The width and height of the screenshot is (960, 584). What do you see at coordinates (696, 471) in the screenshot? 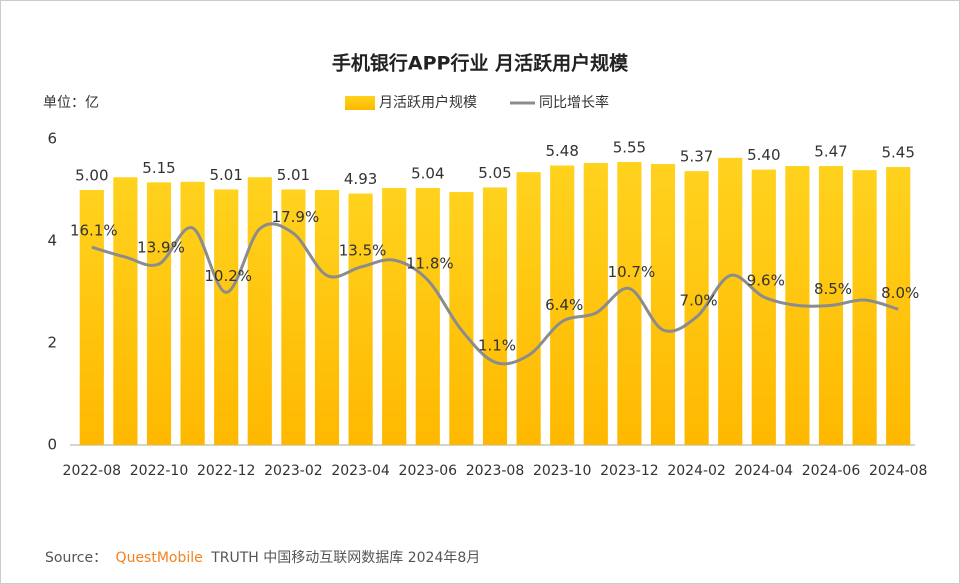
I see `x-tick-label: 2024-02` at bounding box center [696, 471].